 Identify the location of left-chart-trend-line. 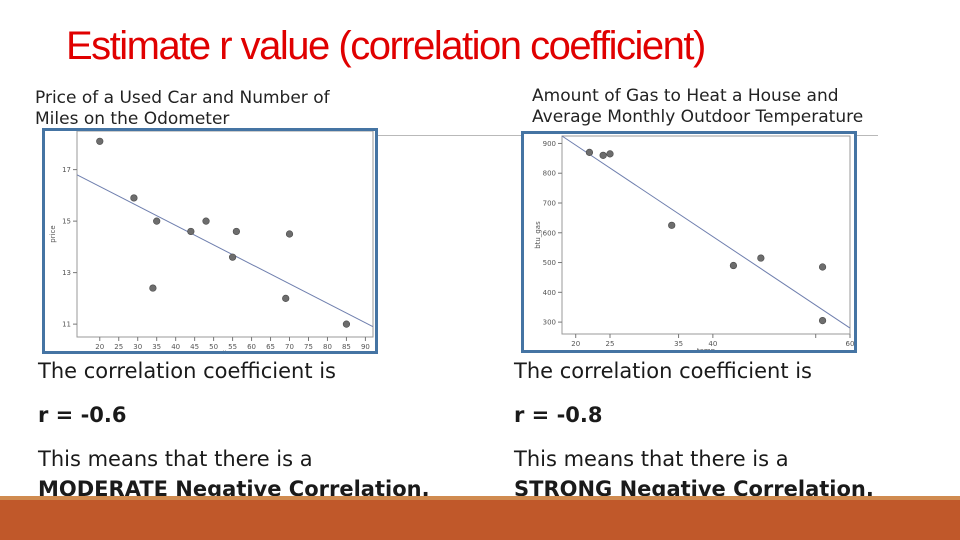
(225, 251).